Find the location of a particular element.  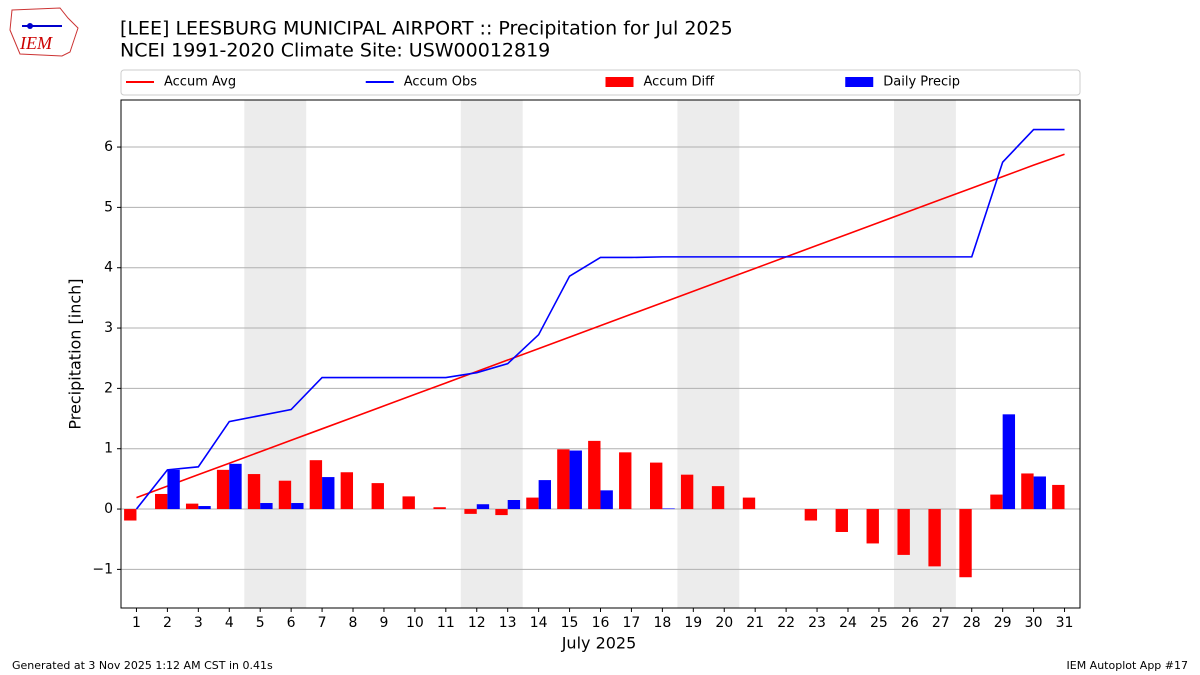

x-tick-label: 30 is located at coordinates (1034, 623).